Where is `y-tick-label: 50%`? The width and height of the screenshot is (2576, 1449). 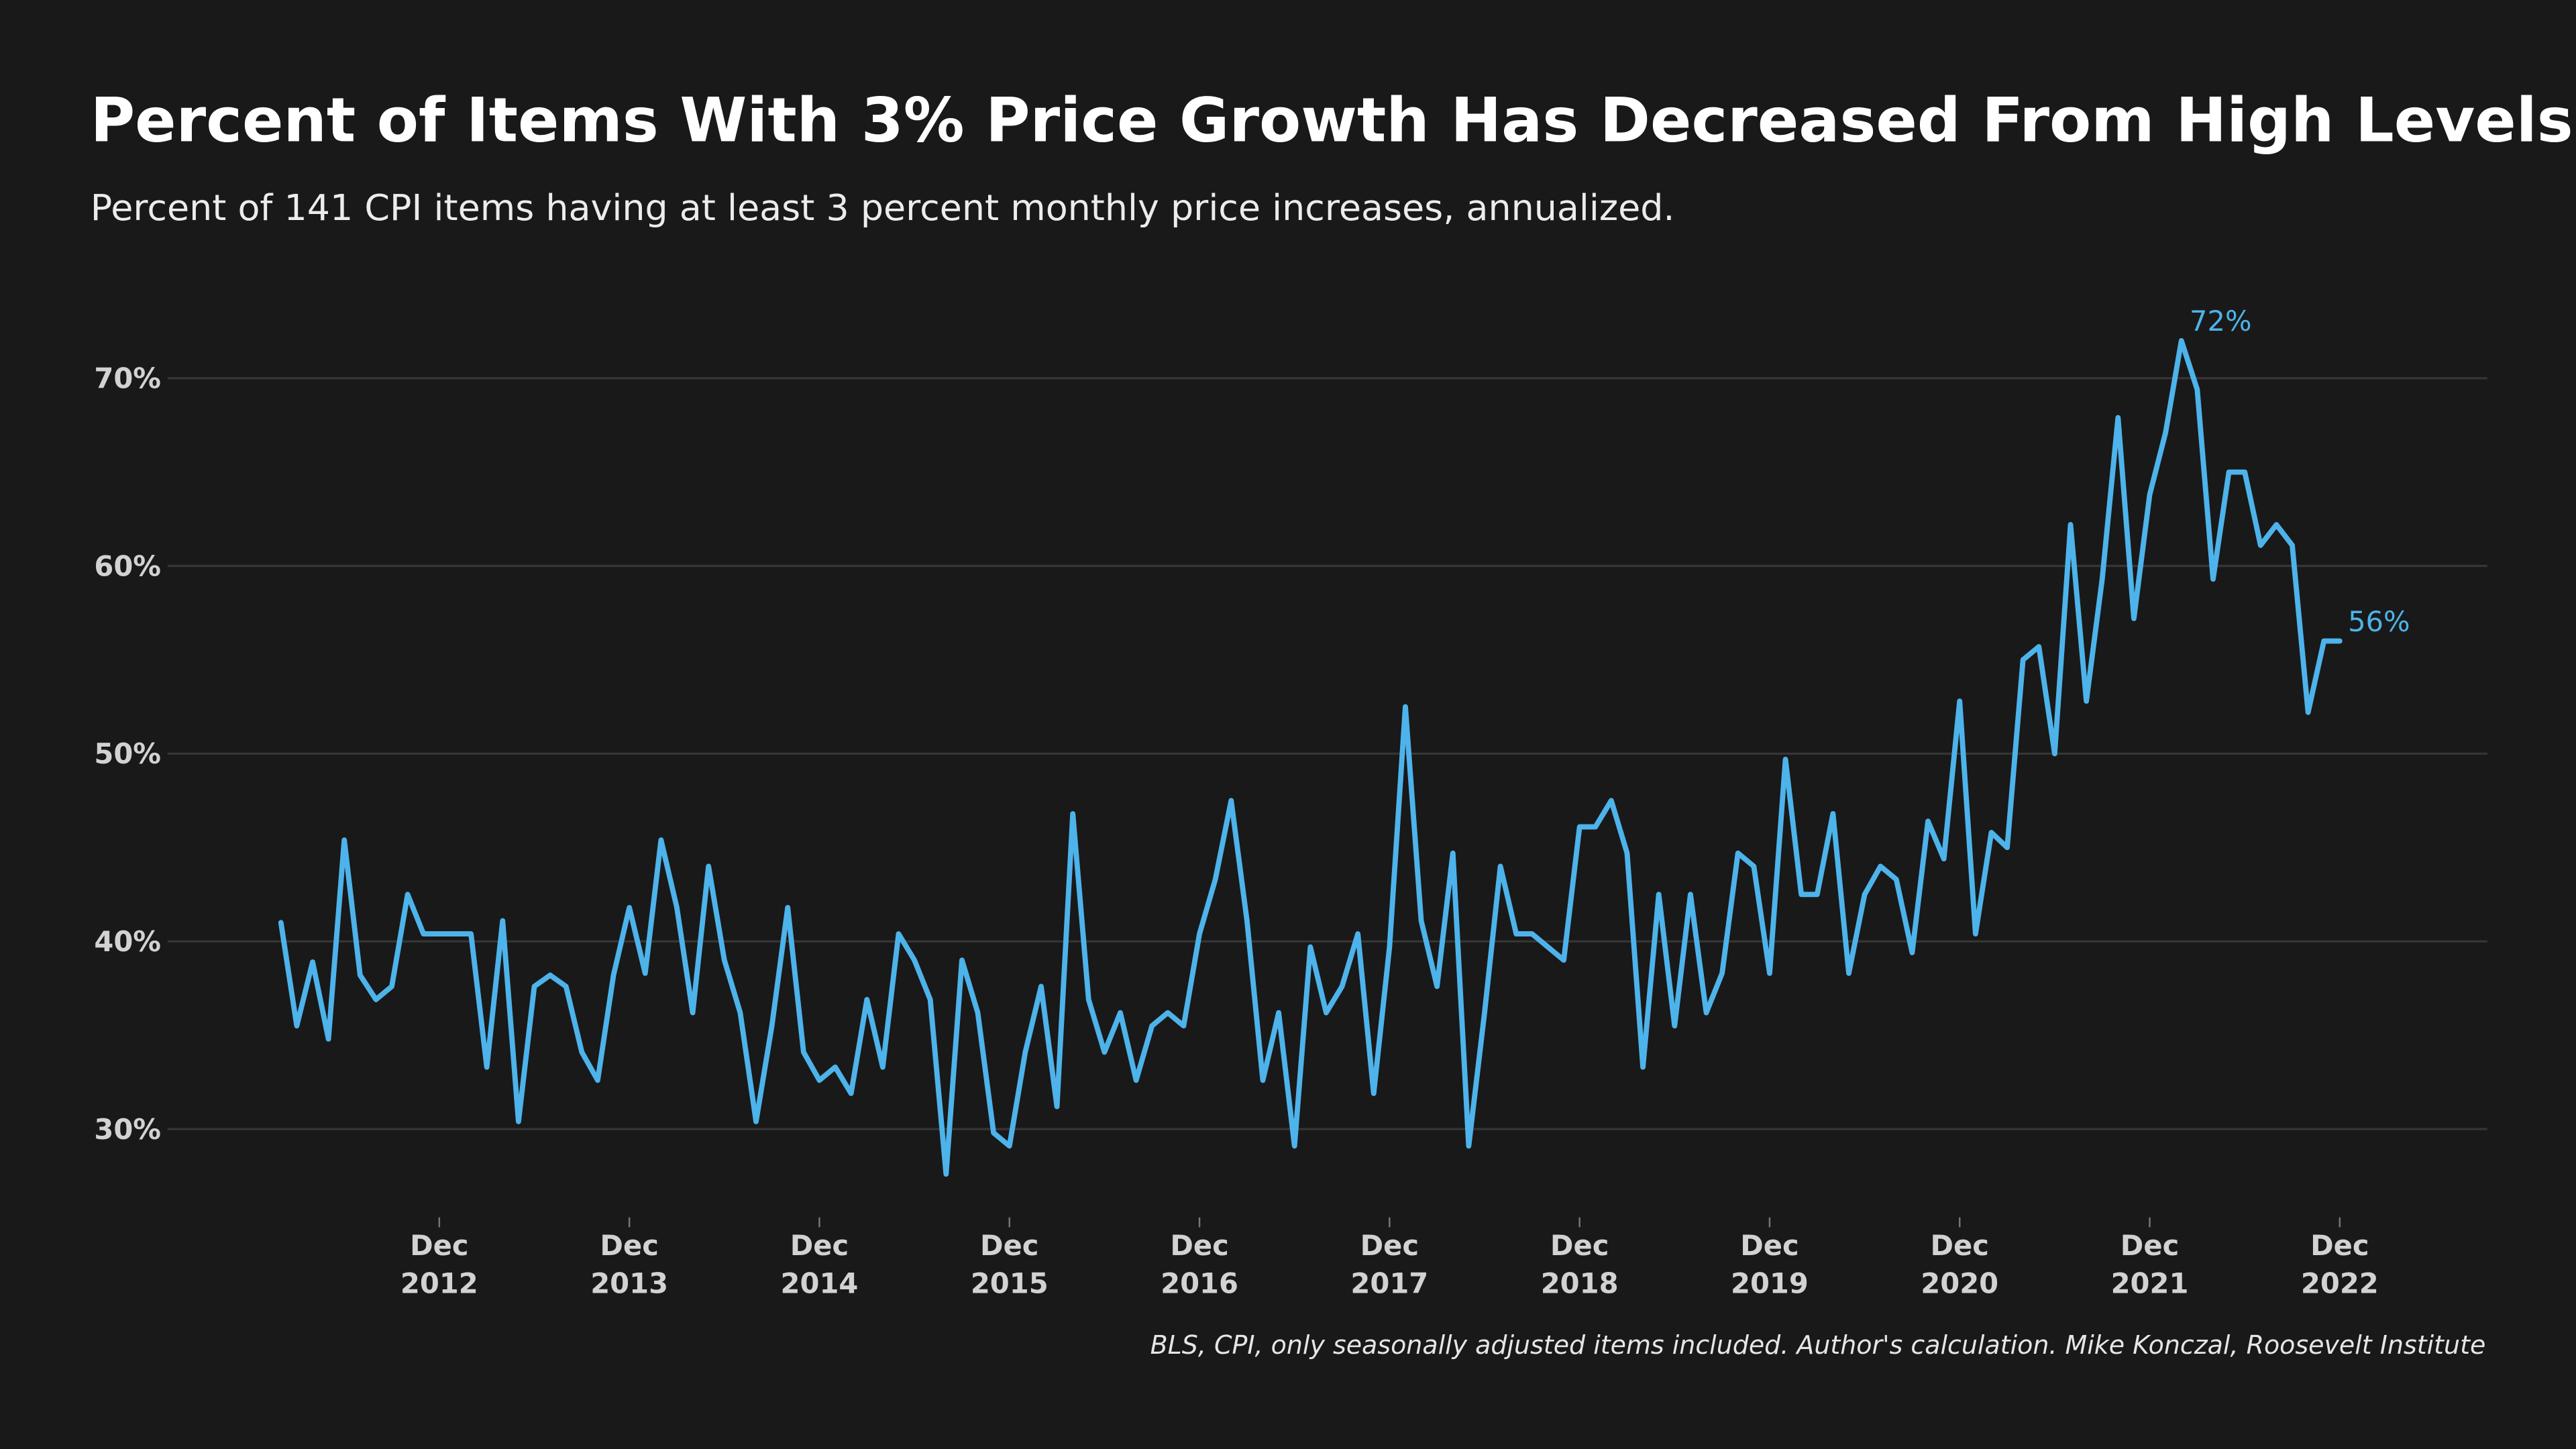
y-tick-label: 50% is located at coordinates (127, 753).